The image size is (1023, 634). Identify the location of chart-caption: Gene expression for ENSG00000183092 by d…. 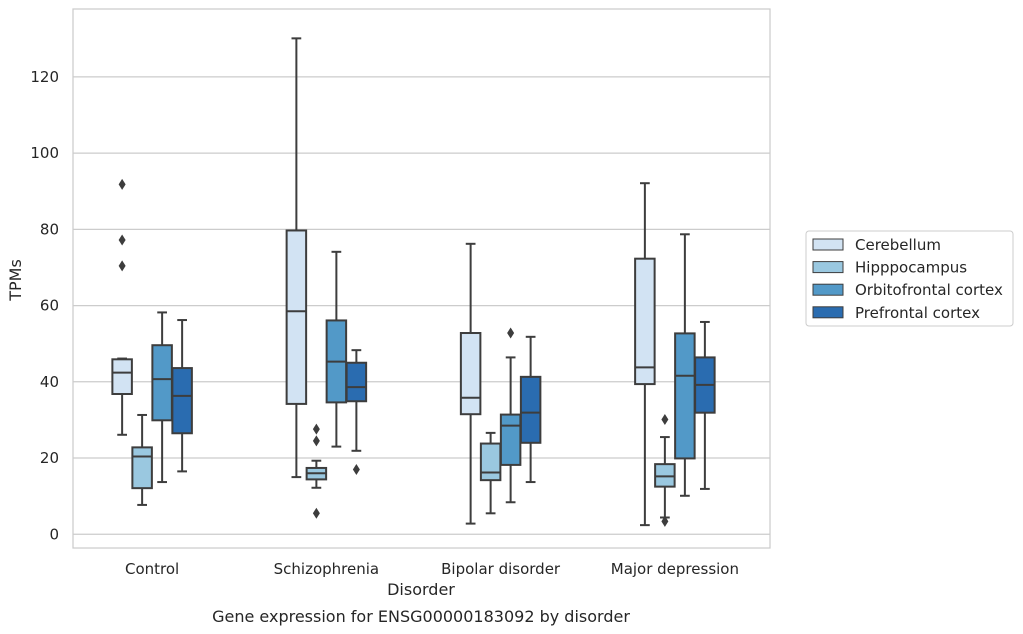
(421, 616).